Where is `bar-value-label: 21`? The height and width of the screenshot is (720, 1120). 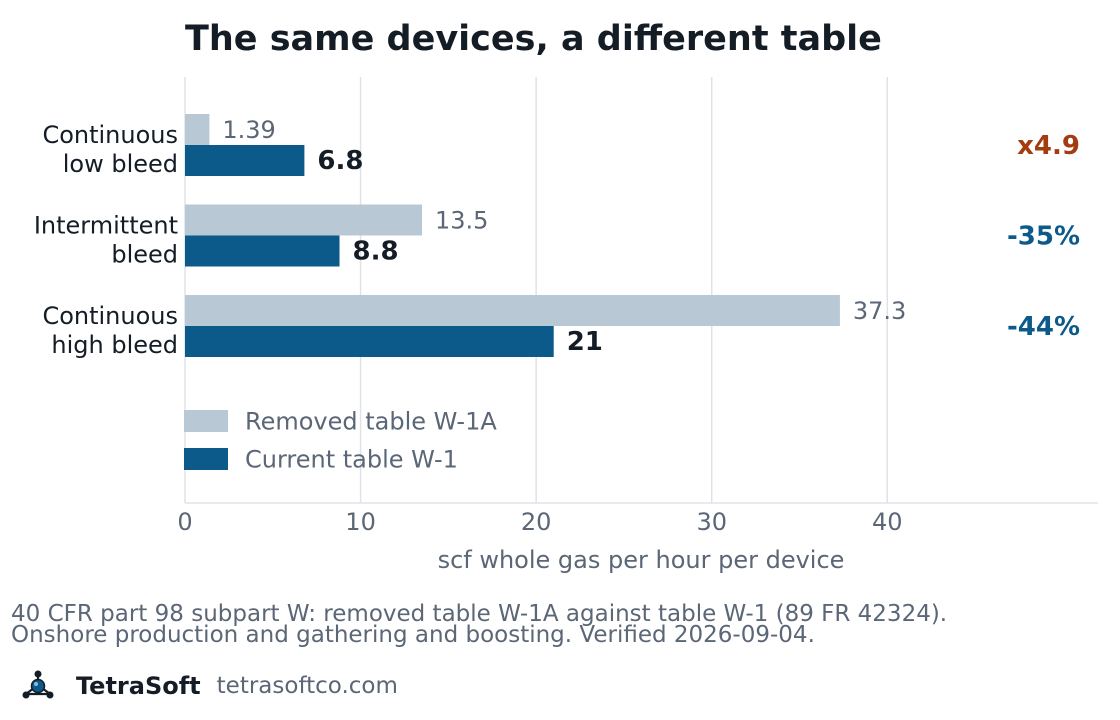
bar-value-label: 21 is located at coordinates (585, 342).